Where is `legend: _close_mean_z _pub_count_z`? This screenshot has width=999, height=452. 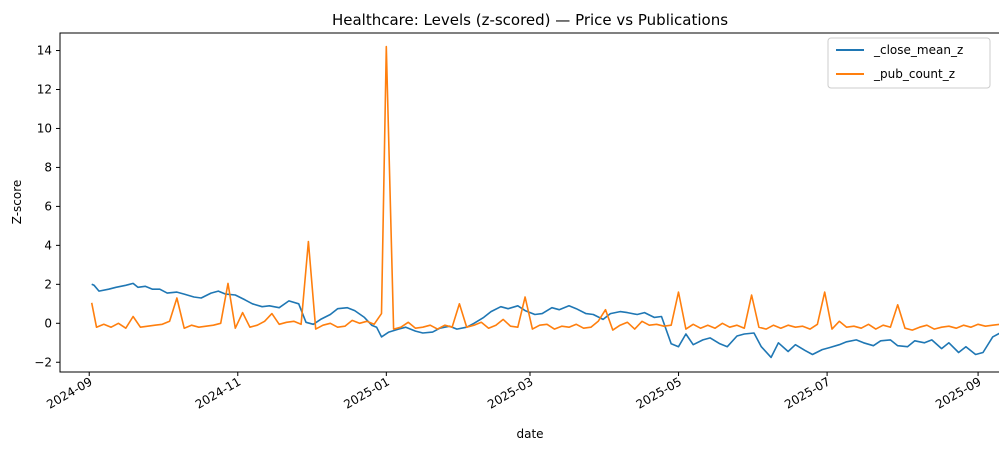
legend: _close_mean_z _pub_count_z is located at coordinates (909, 63).